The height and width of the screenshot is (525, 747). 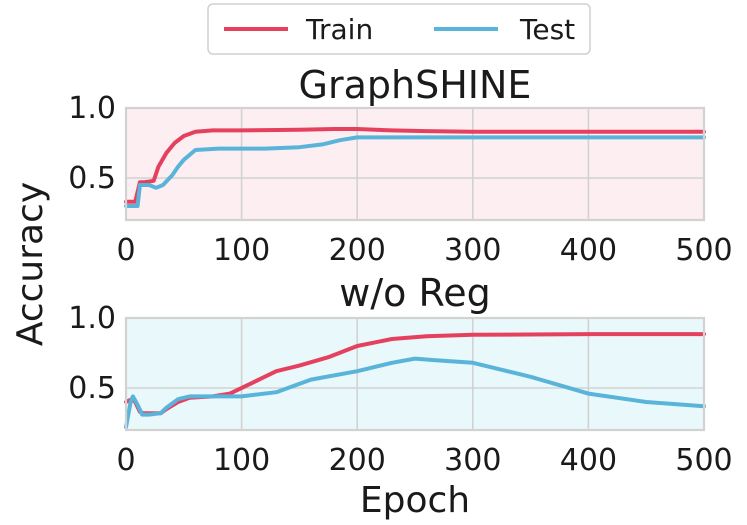 I want to click on y-axis-label: Accuracy, so click(x=30, y=264).